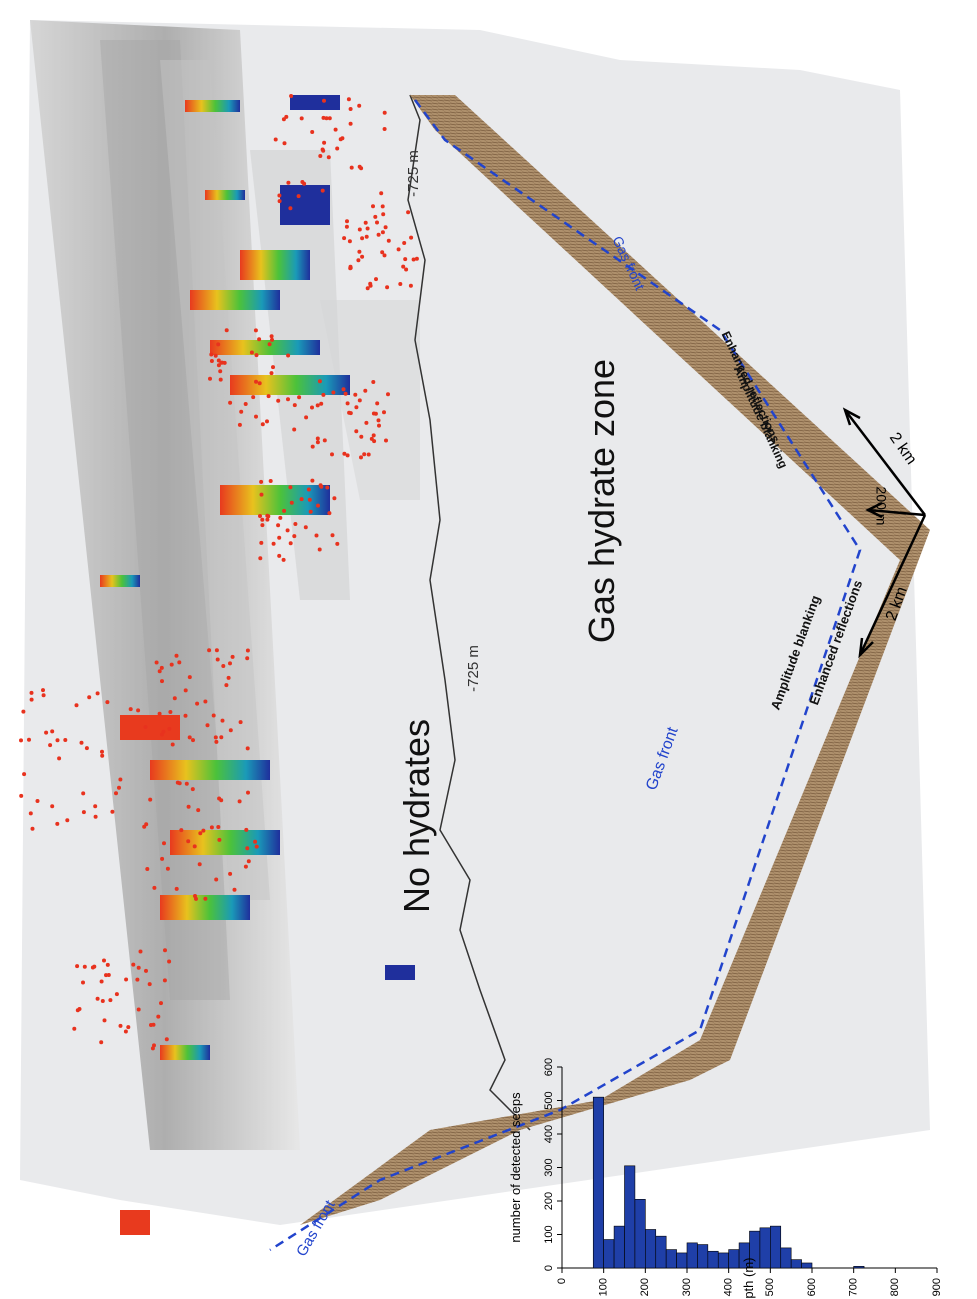 This screenshot has height=1299, width=977. Describe the element at coordinates (854, 1287) in the screenshot. I see `hist-x-tick-label: 700` at that location.